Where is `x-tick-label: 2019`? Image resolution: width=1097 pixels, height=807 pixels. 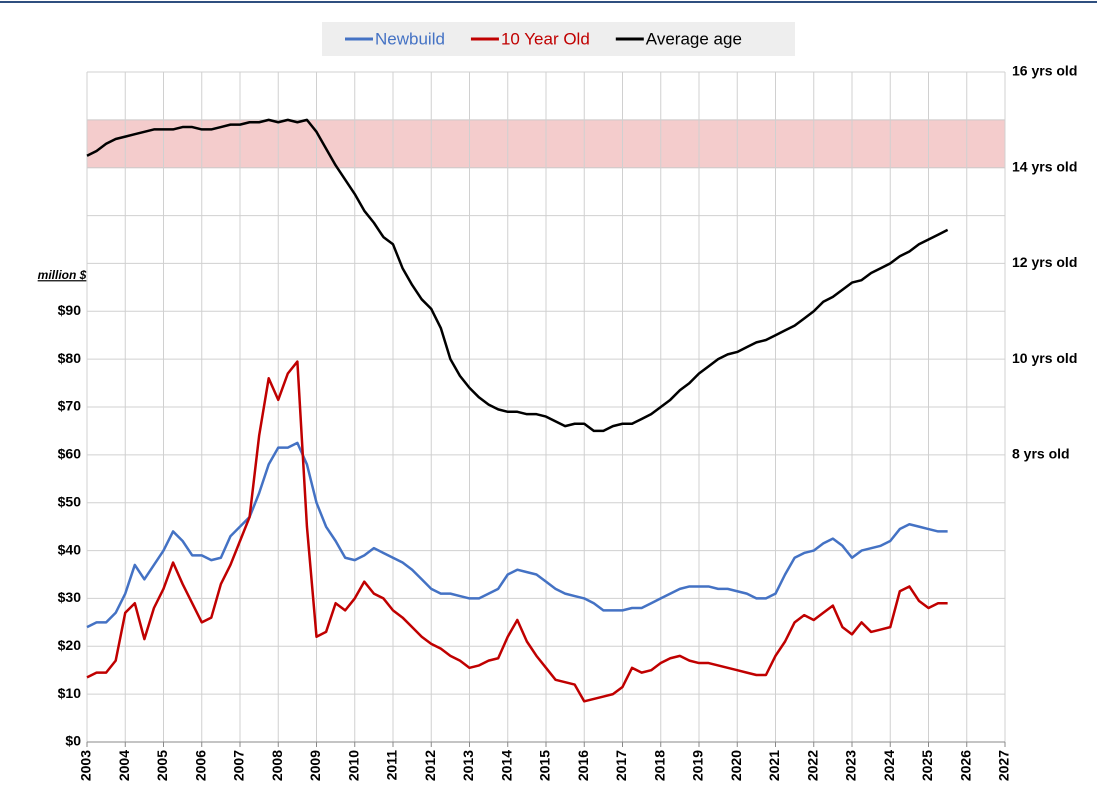 x-tick-label: 2019 is located at coordinates (698, 765).